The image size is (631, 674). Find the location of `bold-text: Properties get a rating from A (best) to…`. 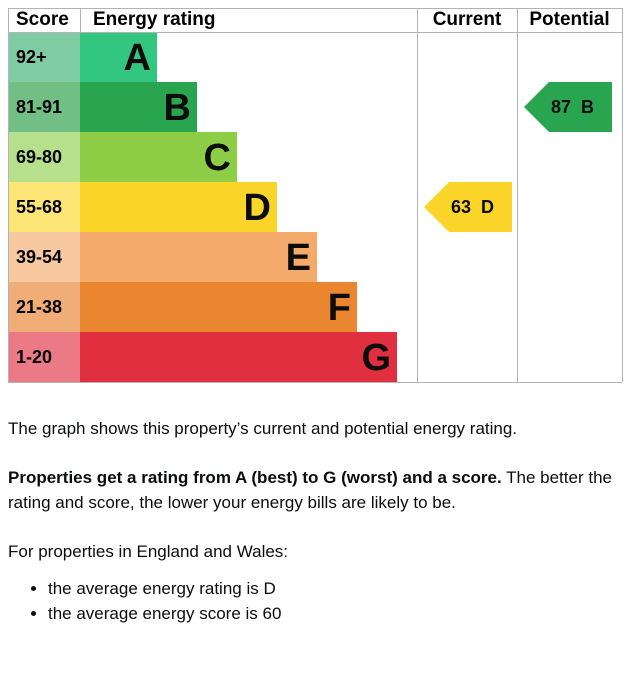

bold-text: Properties get a rating from A (best) to… is located at coordinates (255, 477).